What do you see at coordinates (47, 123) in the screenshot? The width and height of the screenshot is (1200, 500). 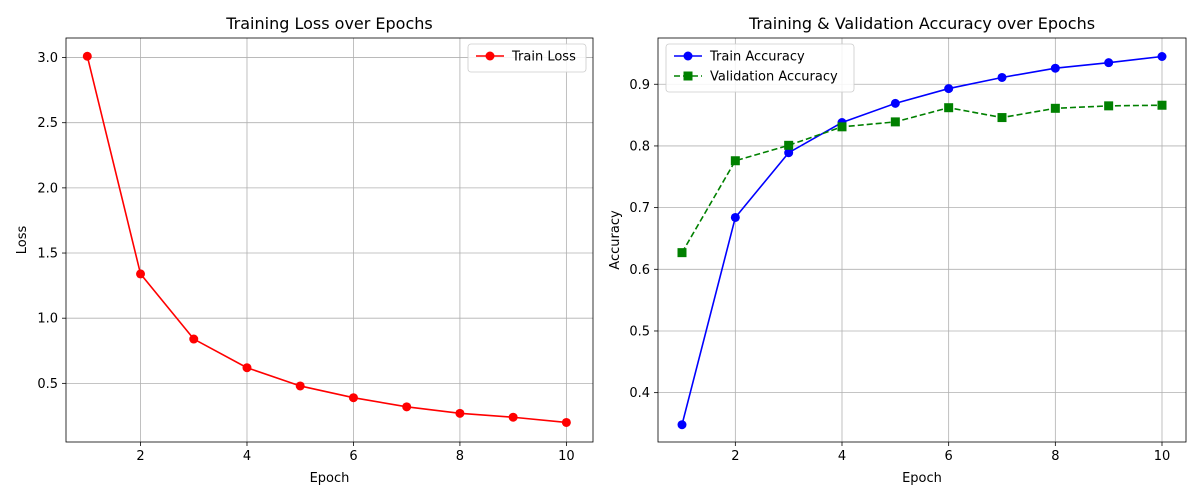 I see `y-tick-label: 2.5` at bounding box center [47, 123].